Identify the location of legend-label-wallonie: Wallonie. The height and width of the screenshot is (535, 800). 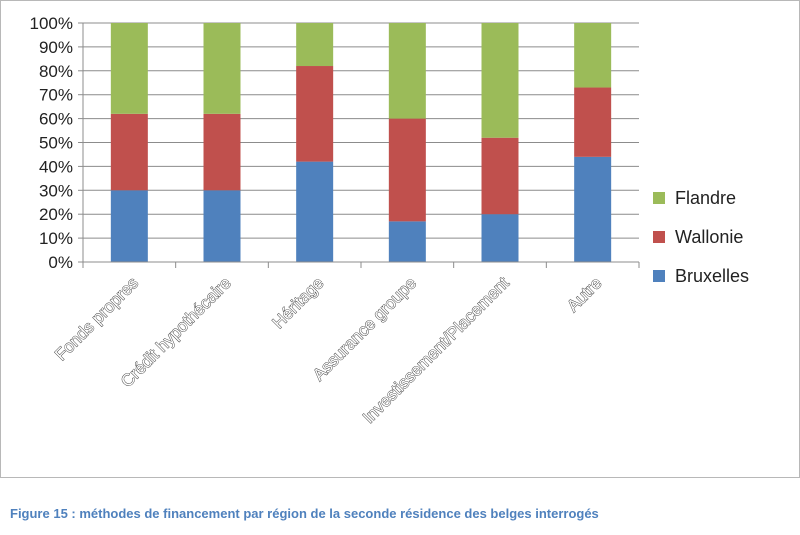
(709, 237).